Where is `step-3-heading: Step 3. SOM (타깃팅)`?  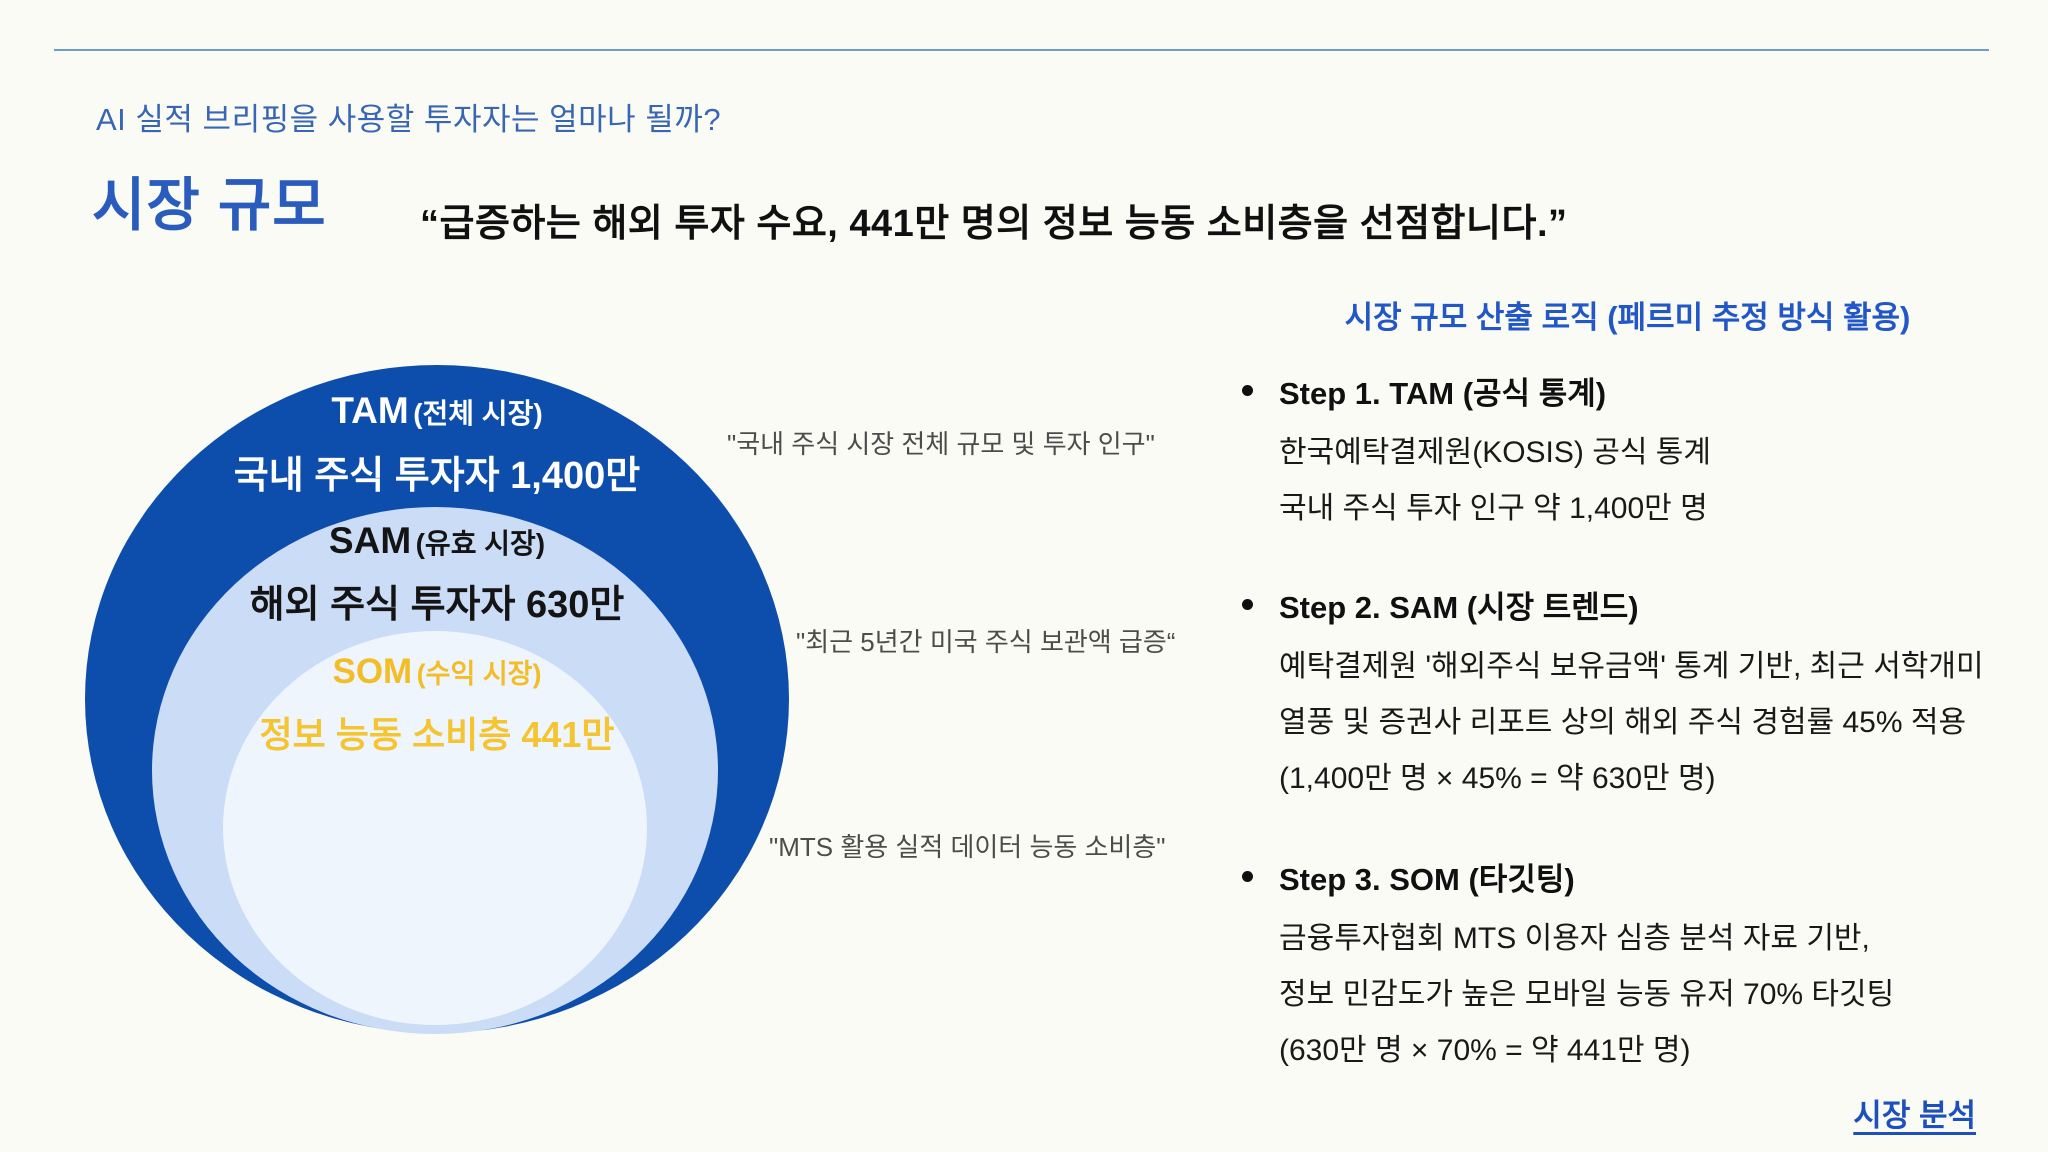 step-3-heading: Step 3. SOM (타깃팅) is located at coordinates (1637, 876).